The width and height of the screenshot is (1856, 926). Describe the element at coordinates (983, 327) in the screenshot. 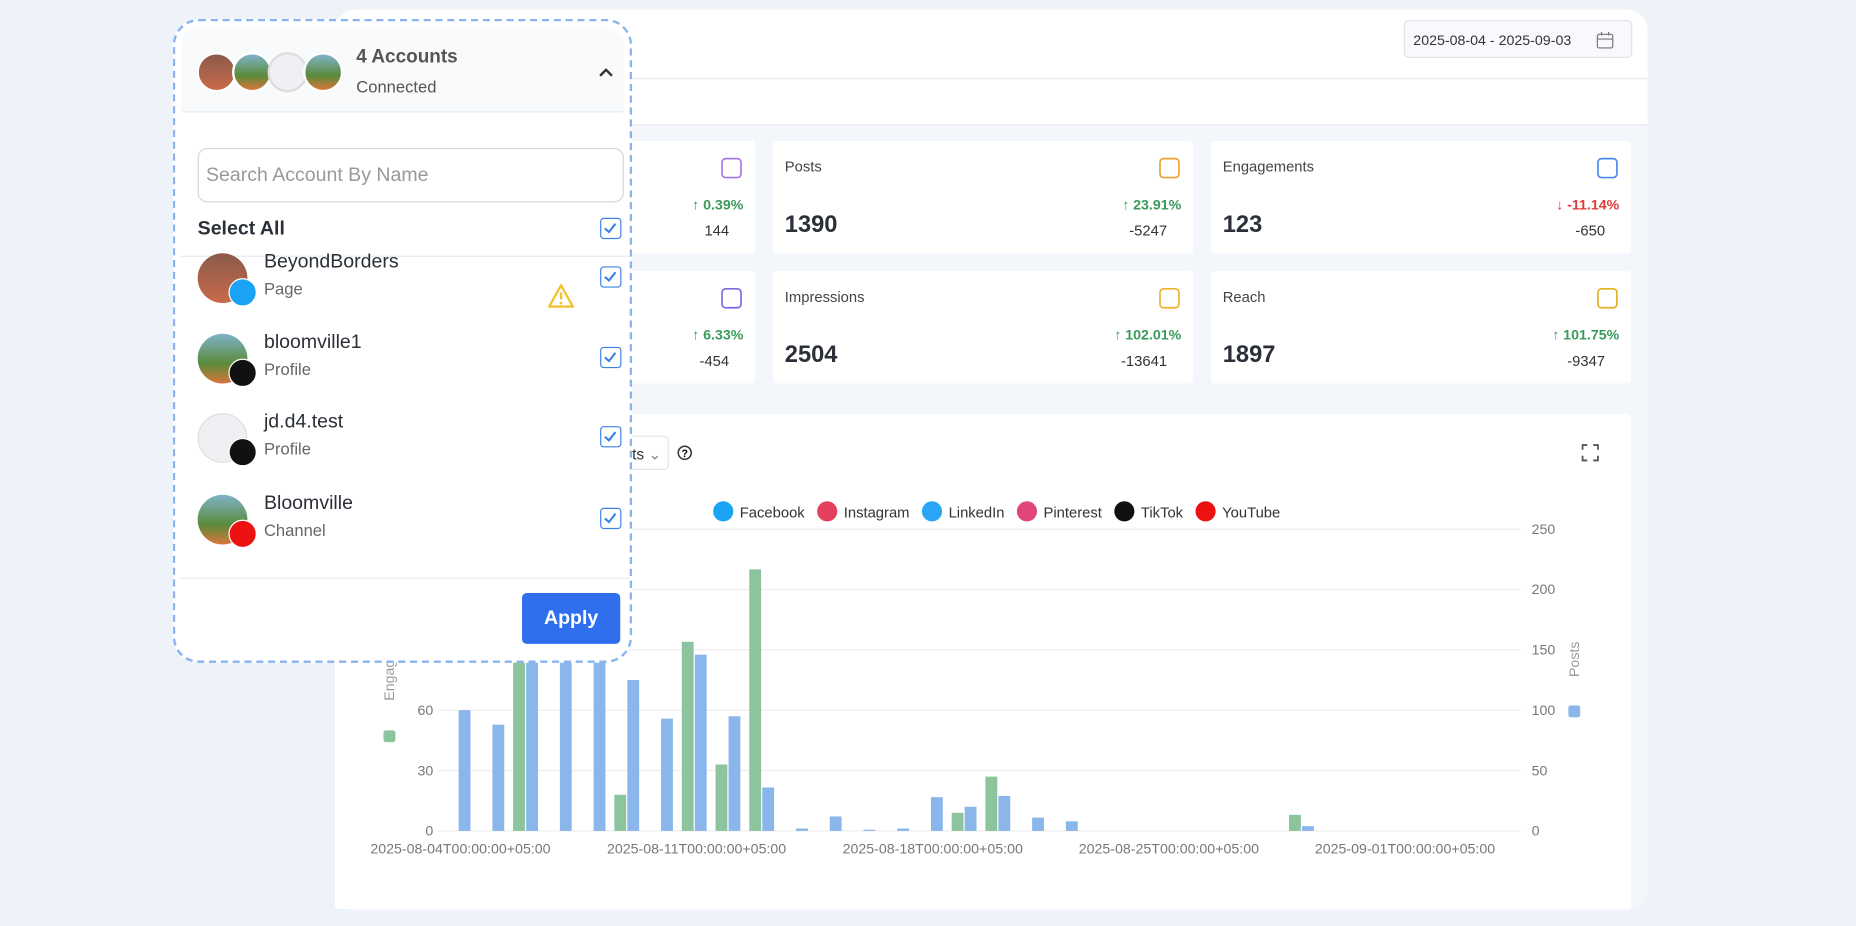

I see `metric-card: Impressions 2504 ↑ 102.01% -13641` at that location.